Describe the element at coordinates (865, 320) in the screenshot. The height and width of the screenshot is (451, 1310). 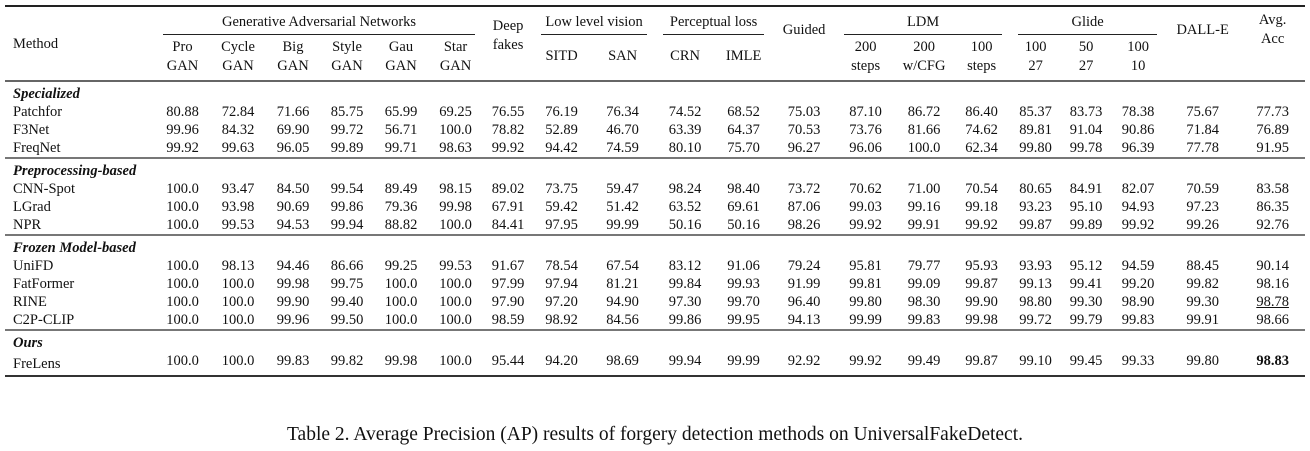
I see `value-cell: 99.99` at that location.